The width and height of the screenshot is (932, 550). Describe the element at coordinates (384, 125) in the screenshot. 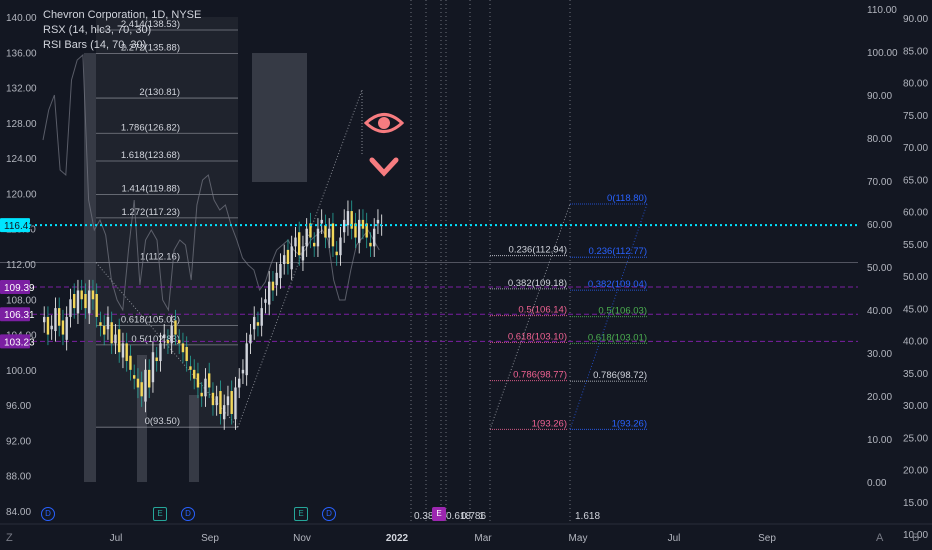

I see `eye-icon` at that location.